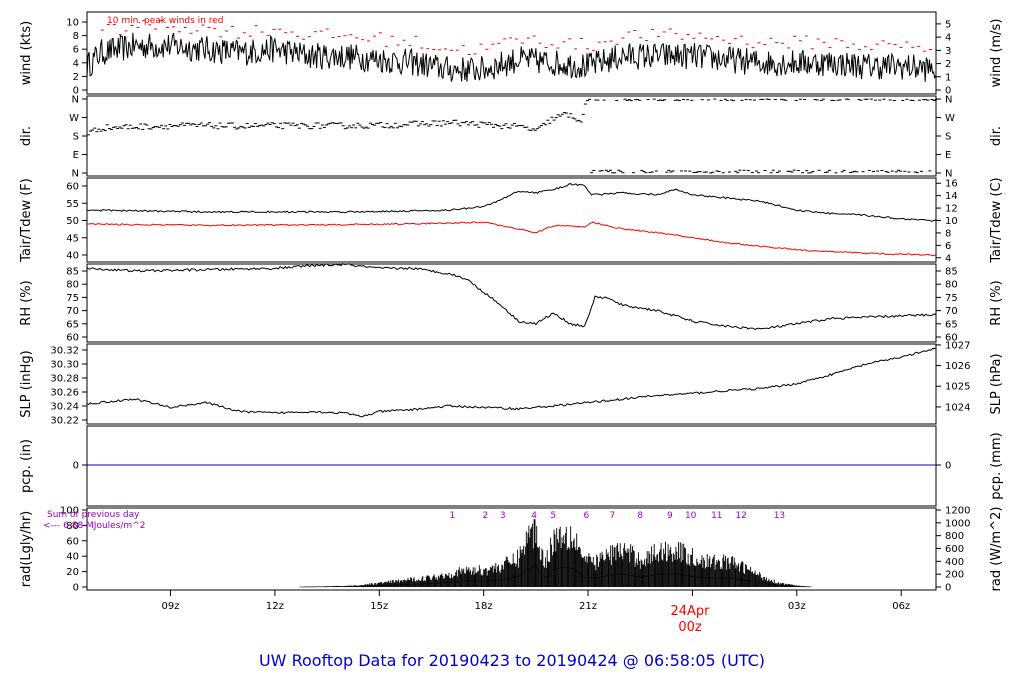  I want to click on right-axis-label: pcp. (mm), so click(996, 465).